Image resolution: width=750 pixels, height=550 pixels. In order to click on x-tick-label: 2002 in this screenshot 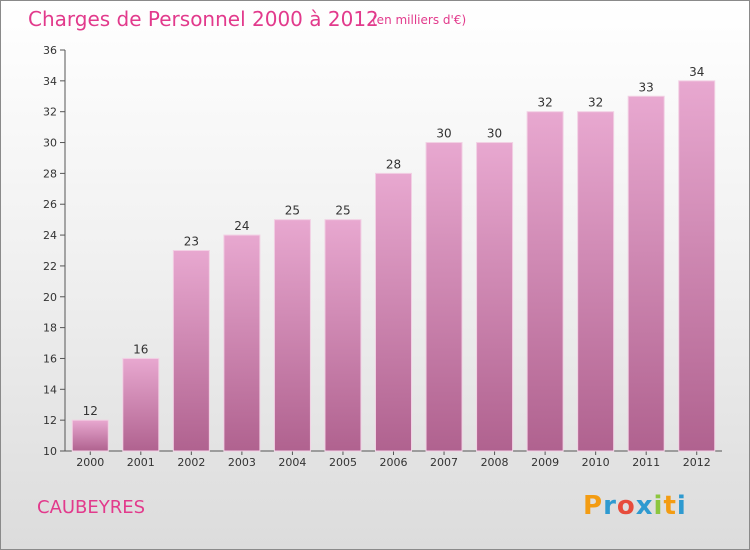, I will do `click(191, 462)`.